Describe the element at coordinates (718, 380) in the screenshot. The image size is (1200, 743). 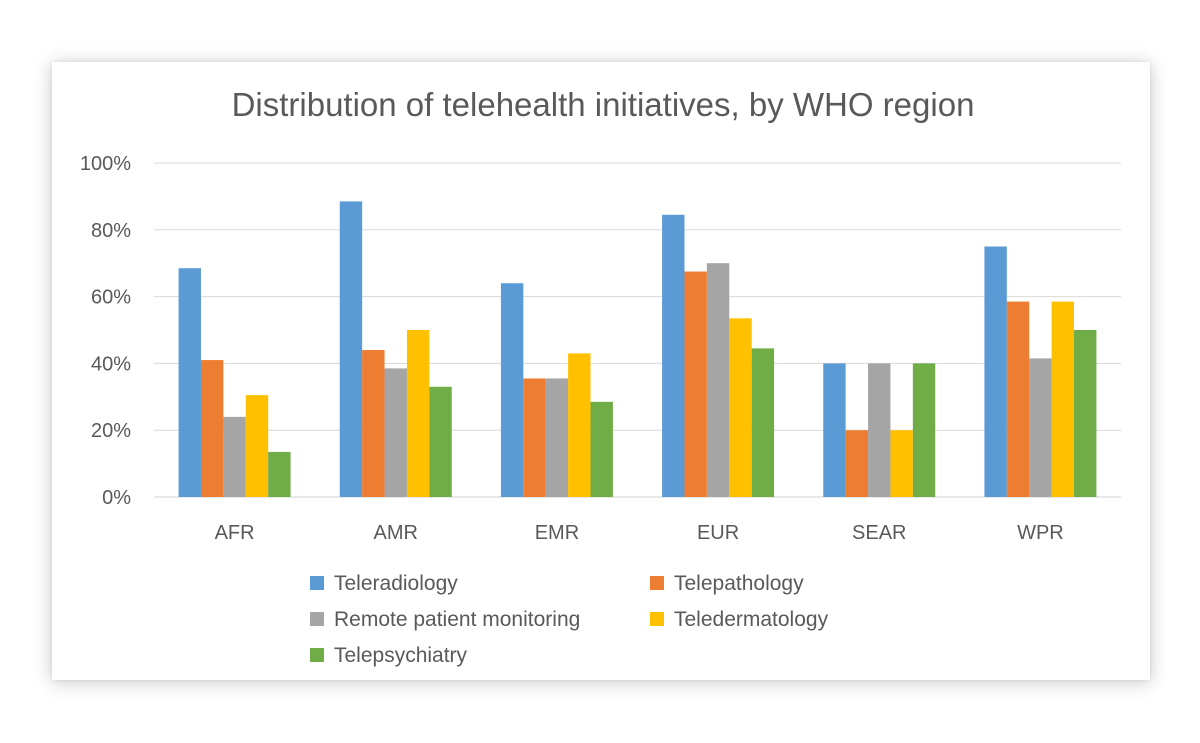
I see `bar-remote-patient-monitoring-eur` at that location.